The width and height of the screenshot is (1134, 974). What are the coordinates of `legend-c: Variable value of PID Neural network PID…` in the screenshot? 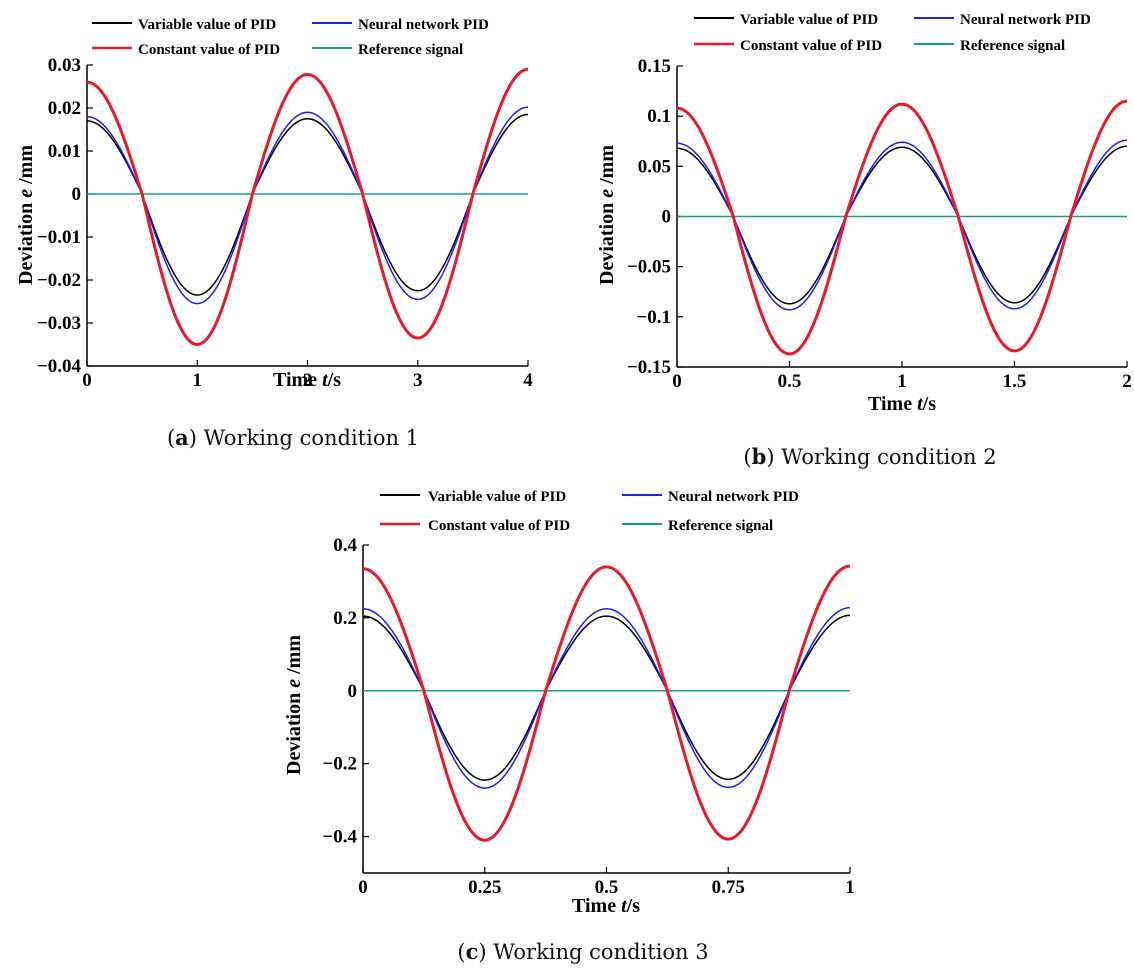 It's located at (589, 511).